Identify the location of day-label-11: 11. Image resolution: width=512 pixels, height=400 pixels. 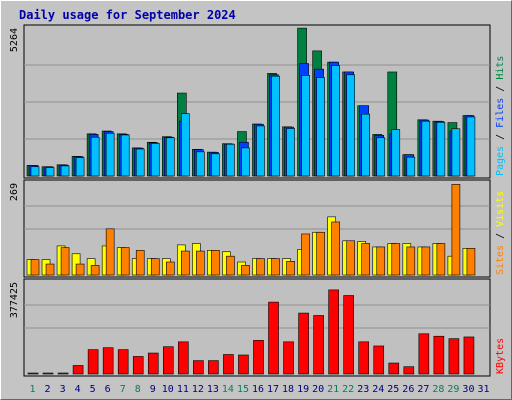
(183, 389).